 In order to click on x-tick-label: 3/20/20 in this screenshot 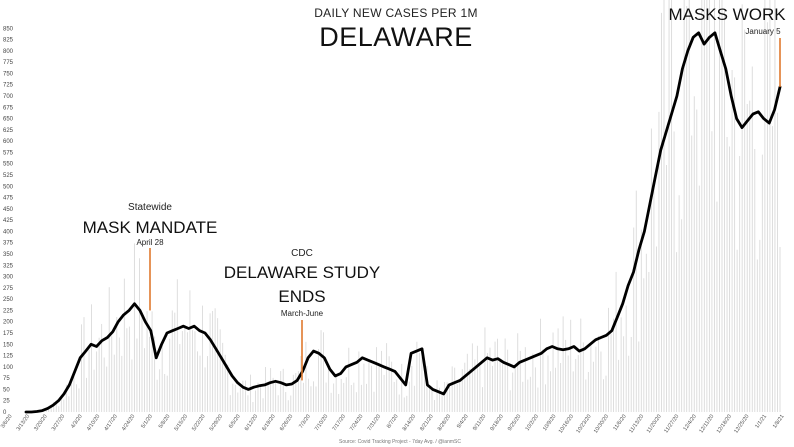, I will do `click(40, 423)`.